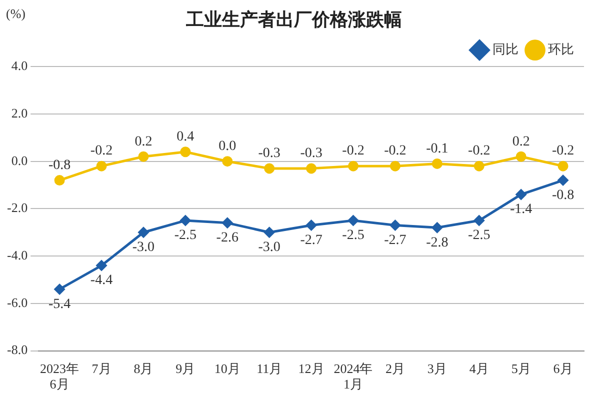 Image resolution: width=600 pixels, height=400 pixels. What do you see at coordinates (19, 112) in the screenshot?
I see `y-tick-label: 2.0` at bounding box center [19, 112].